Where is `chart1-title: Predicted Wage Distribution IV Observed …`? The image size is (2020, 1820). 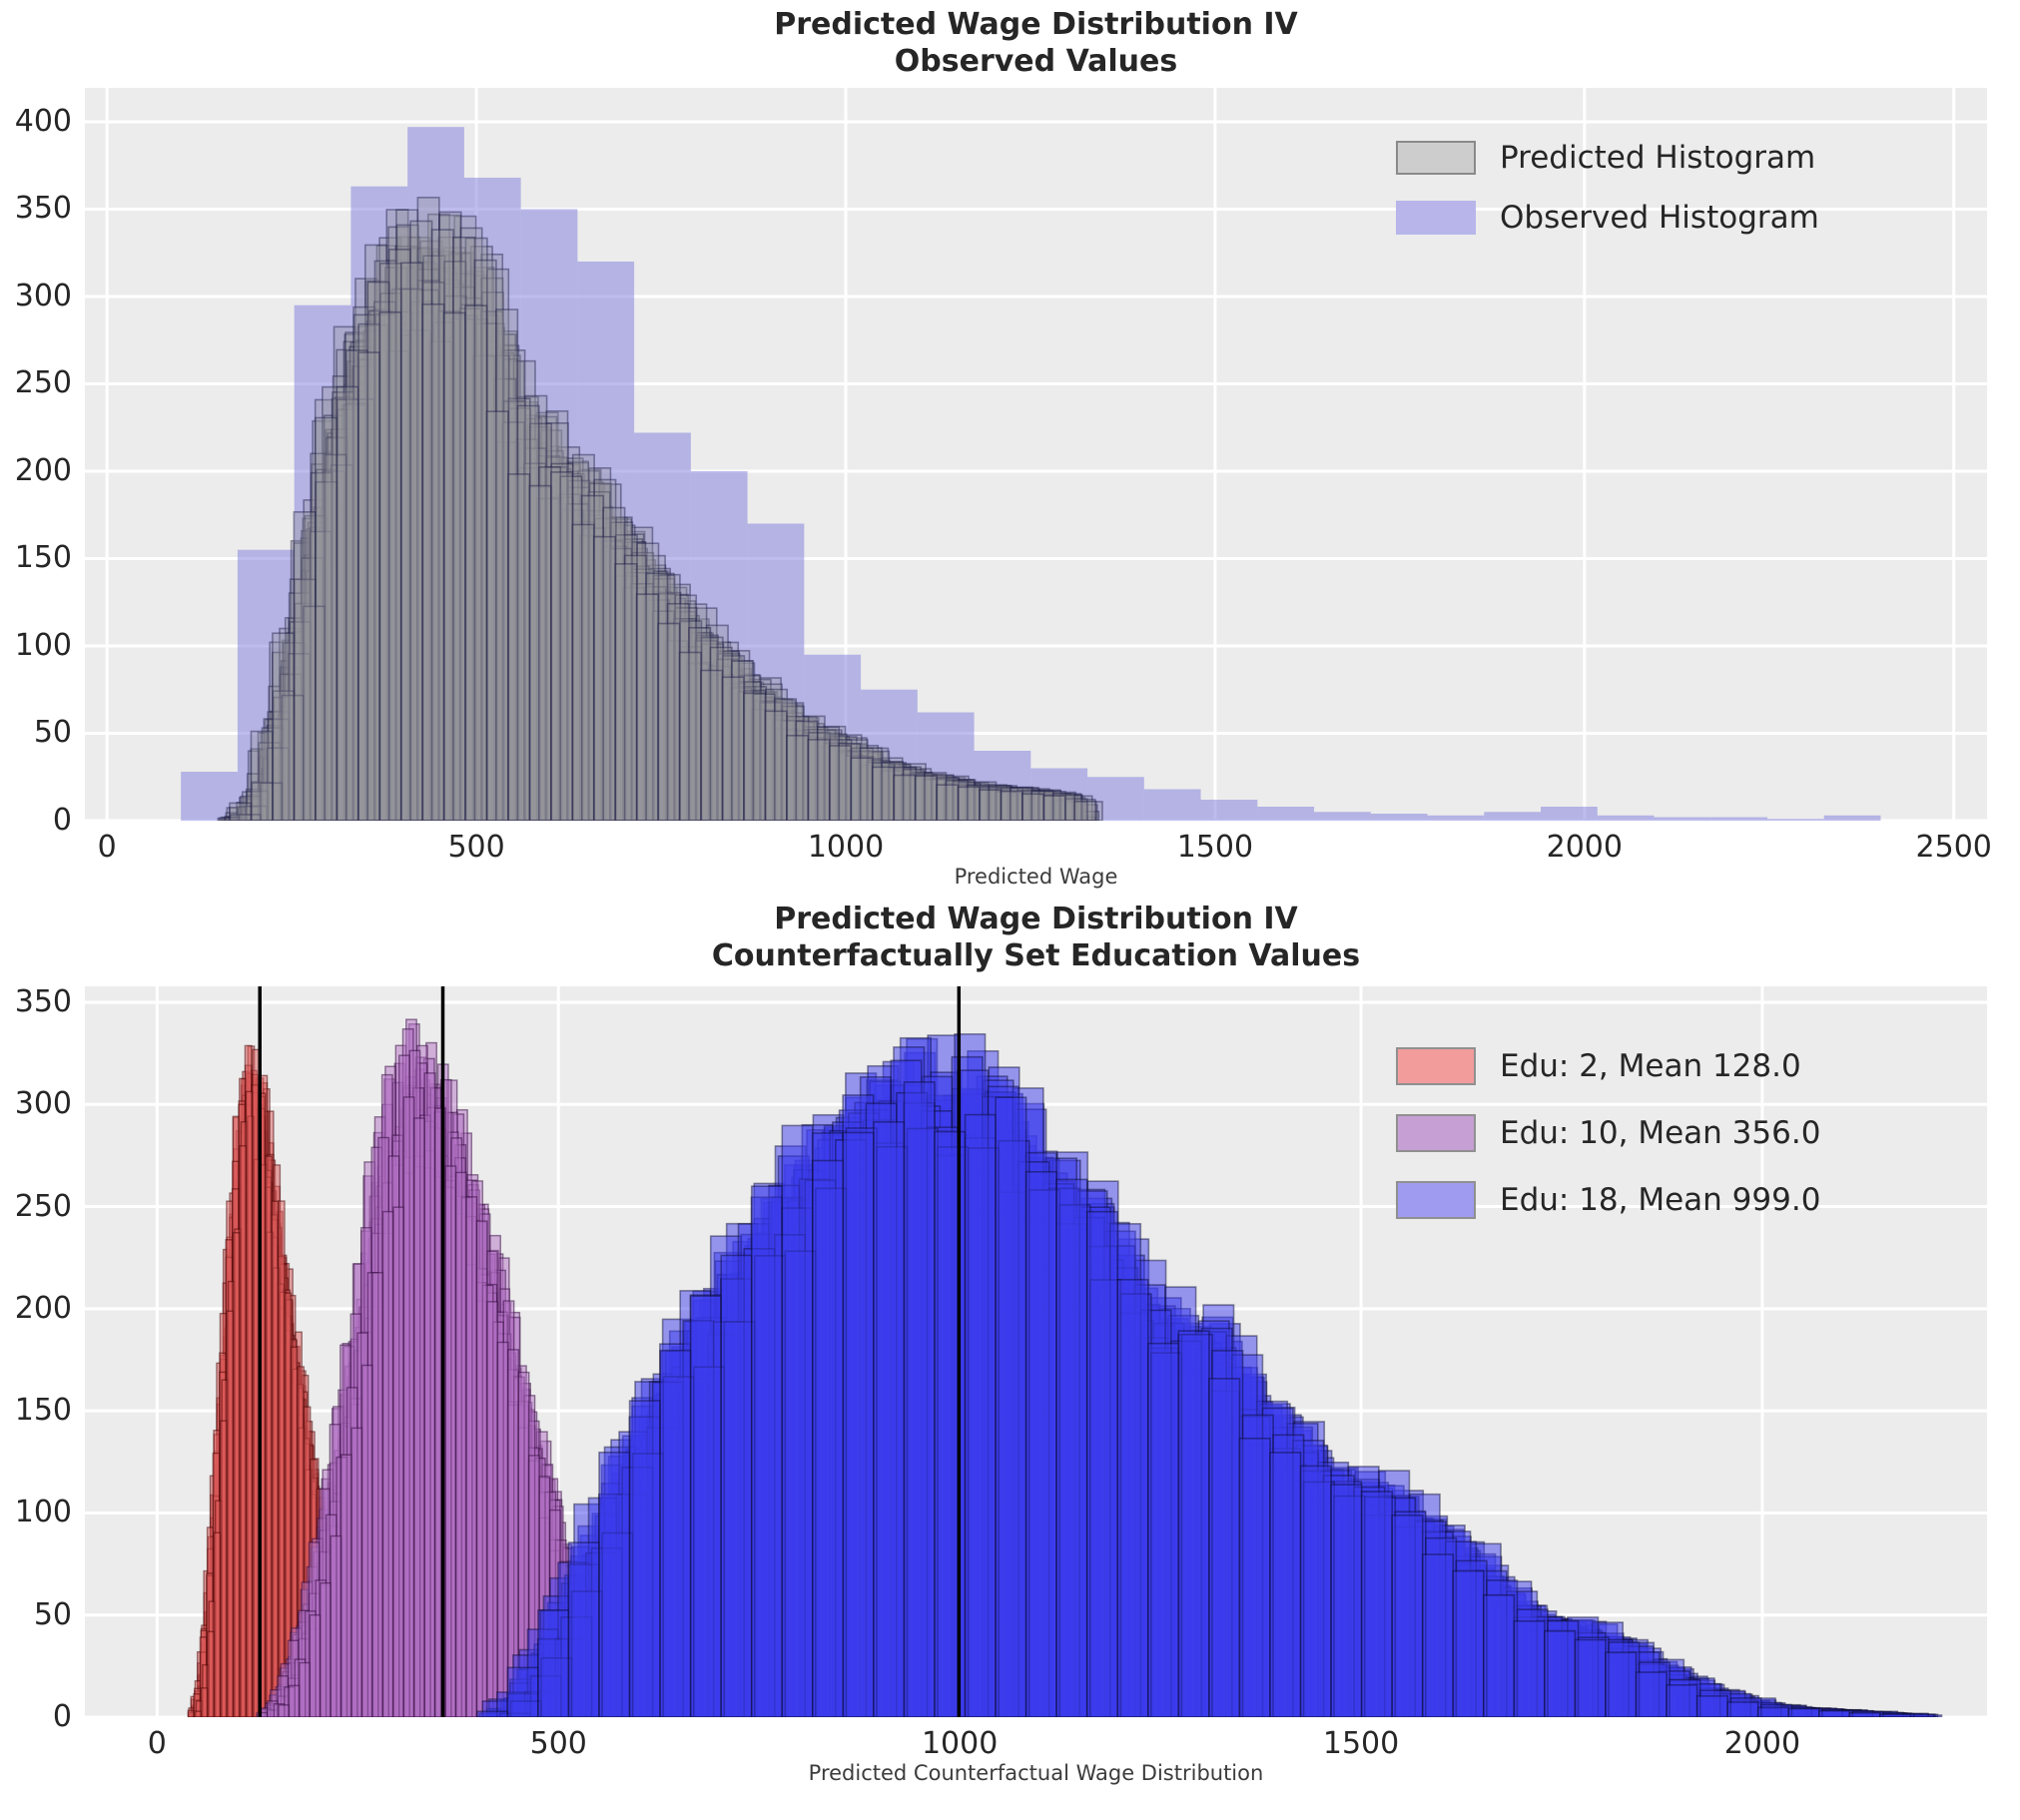
chart1-title: Predicted Wage Distribution IV Observed … is located at coordinates (1036, 43).